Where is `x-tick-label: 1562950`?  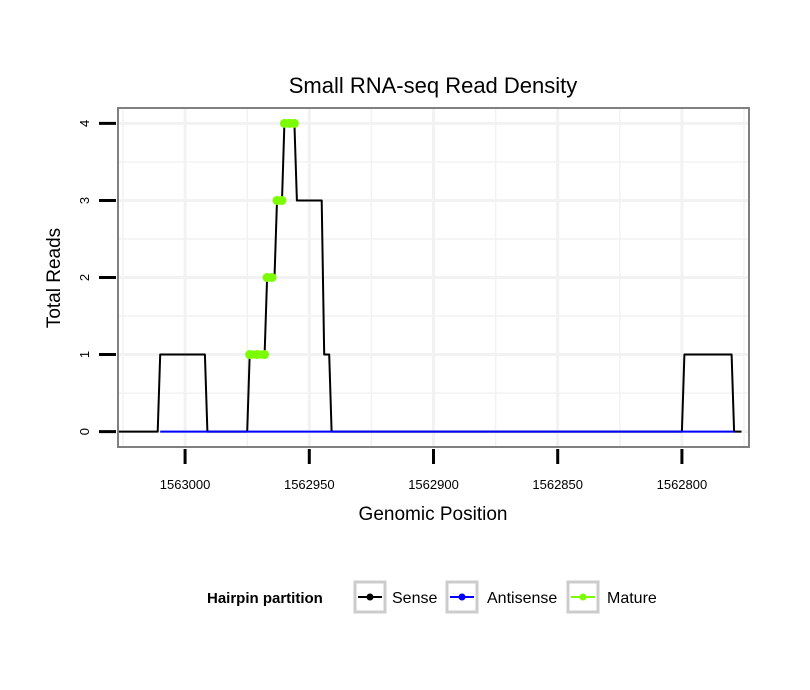 x-tick-label: 1562950 is located at coordinates (309, 484).